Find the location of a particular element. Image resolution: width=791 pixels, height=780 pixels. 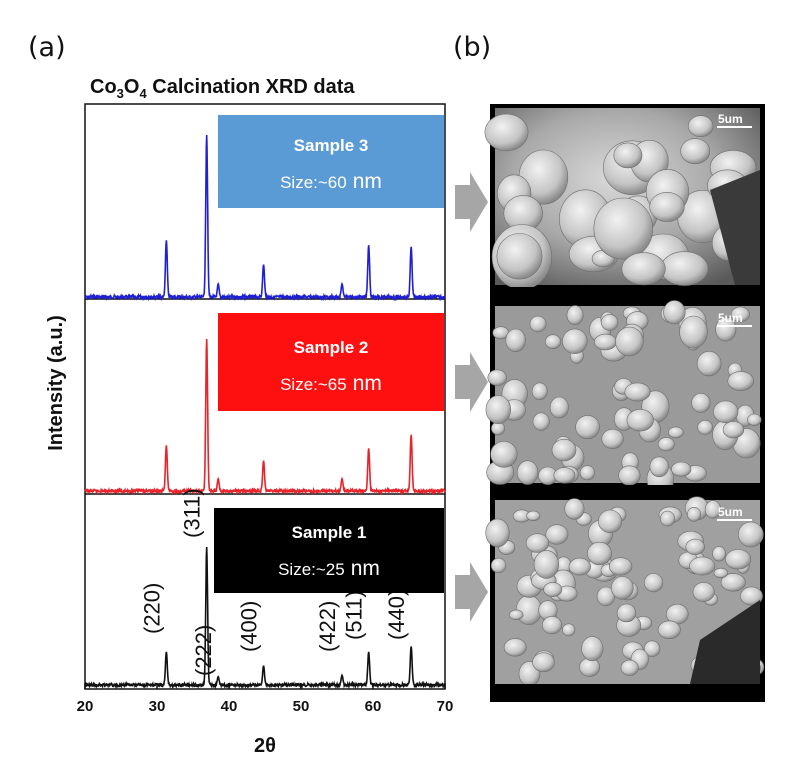

sample2-box-bg is located at coordinates (331, 362).